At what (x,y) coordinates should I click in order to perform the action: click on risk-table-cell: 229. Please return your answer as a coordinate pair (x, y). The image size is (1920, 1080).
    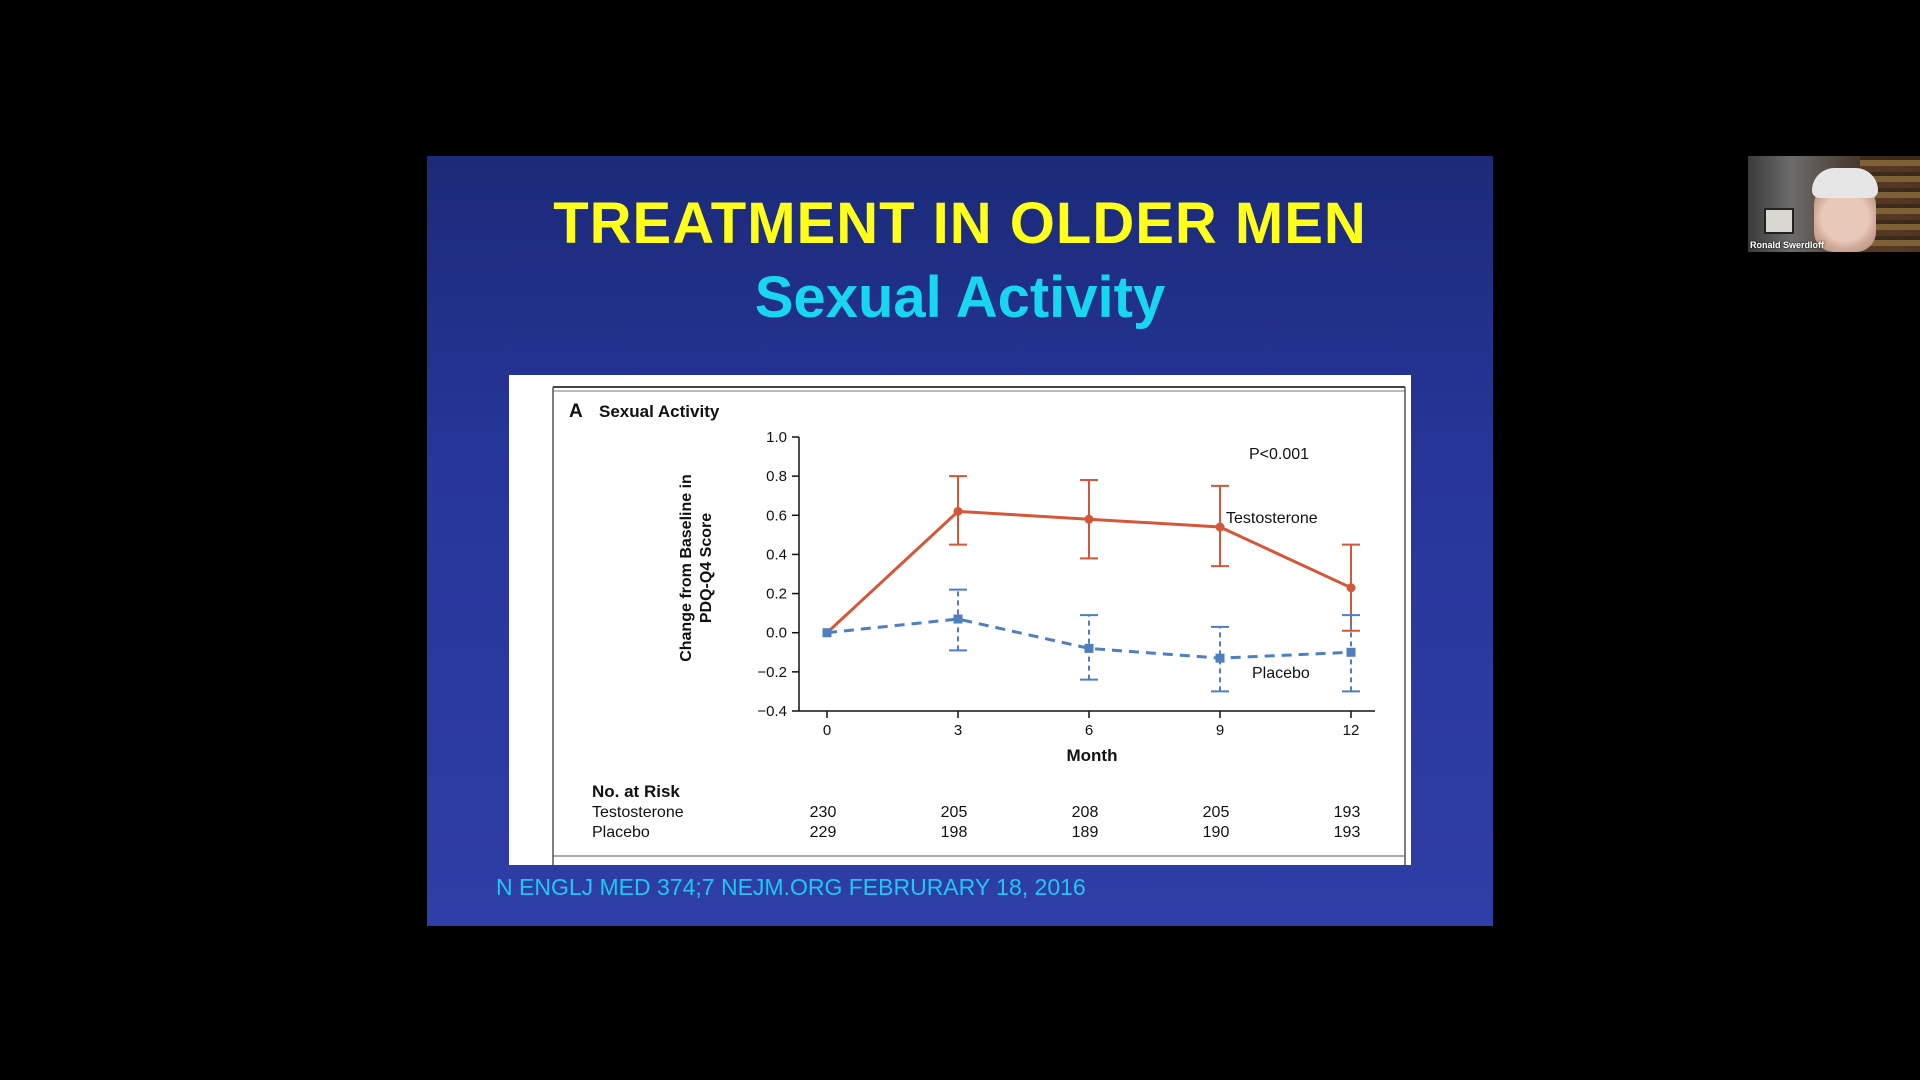
    Looking at the image, I should click on (823, 832).